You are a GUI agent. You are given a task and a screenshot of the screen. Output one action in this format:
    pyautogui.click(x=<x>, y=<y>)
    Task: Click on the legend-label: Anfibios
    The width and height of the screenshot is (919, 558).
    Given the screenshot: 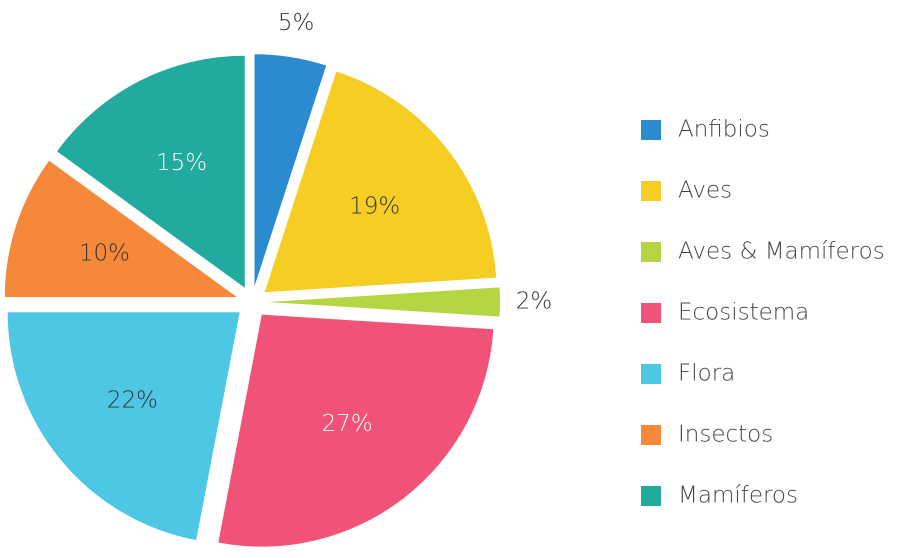 What is the action you would take?
    pyautogui.click(x=724, y=130)
    